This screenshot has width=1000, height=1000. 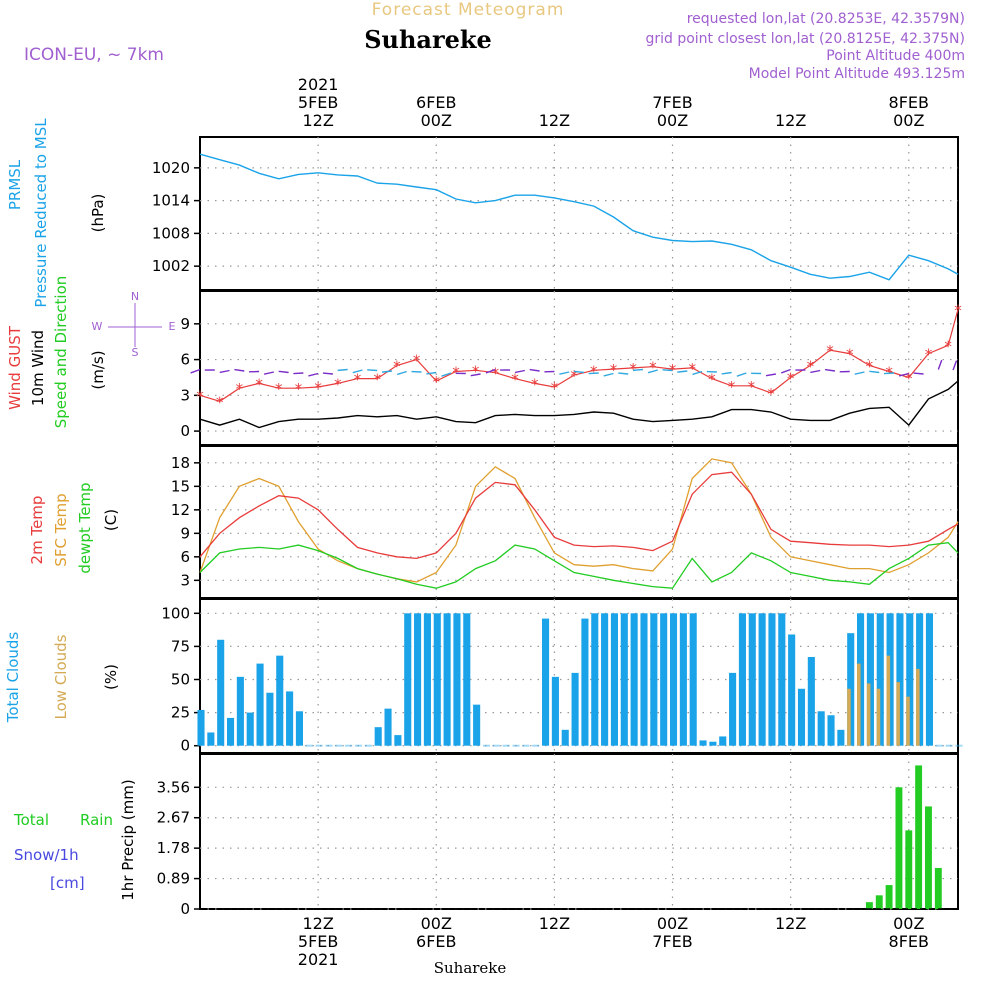 What do you see at coordinates (171, 233) in the screenshot?
I see `y-tick-label: 1008` at bounding box center [171, 233].